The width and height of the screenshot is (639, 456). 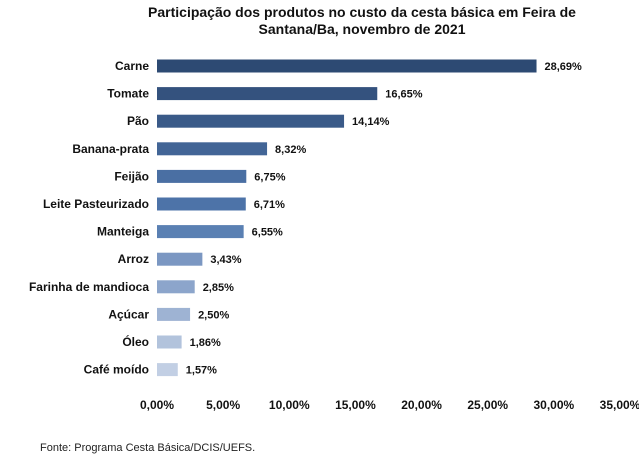 What do you see at coordinates (201, 371) in the screenshot?
I see `data-label: 1,57%` at bounding box center [201, 371].